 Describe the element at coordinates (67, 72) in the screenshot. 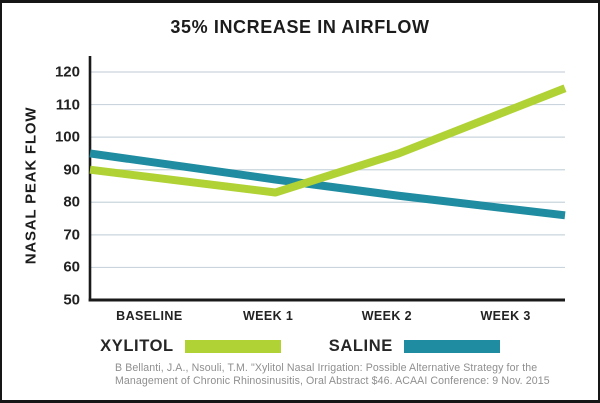

I see `y-tick-120: 120` at that location.